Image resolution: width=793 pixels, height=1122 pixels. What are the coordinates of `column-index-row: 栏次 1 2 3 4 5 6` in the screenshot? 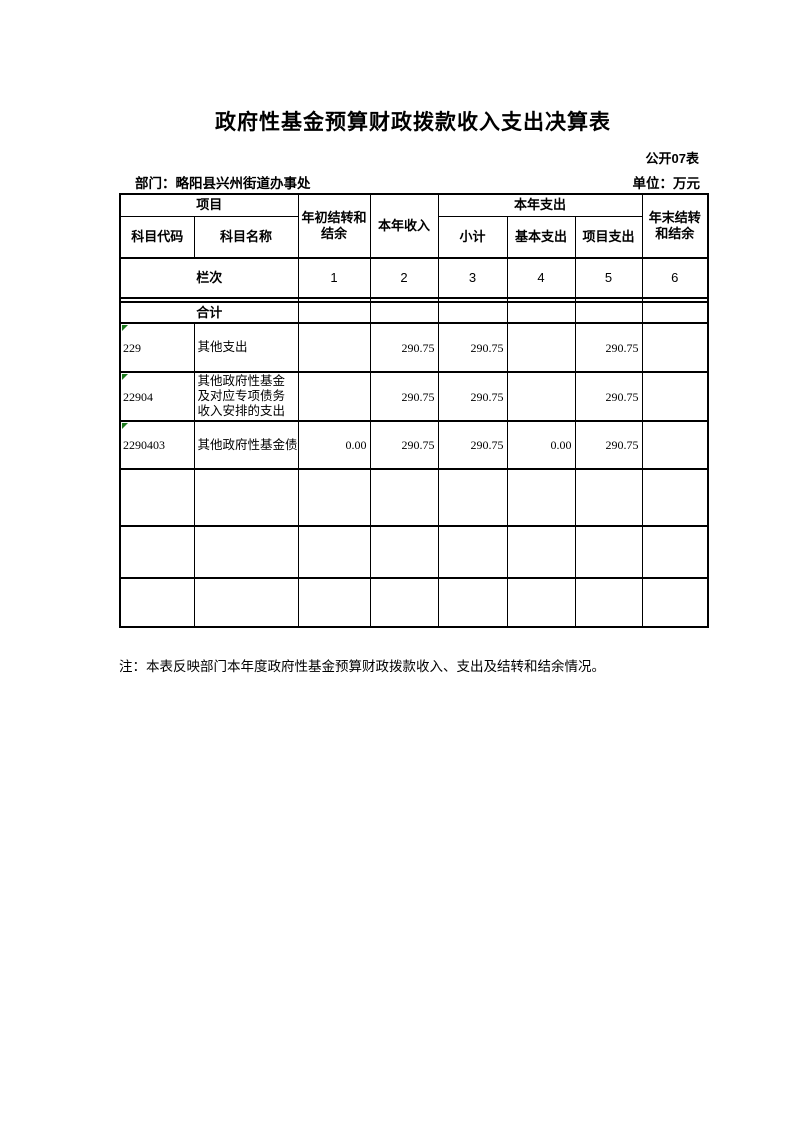 It's located at (414, 278).